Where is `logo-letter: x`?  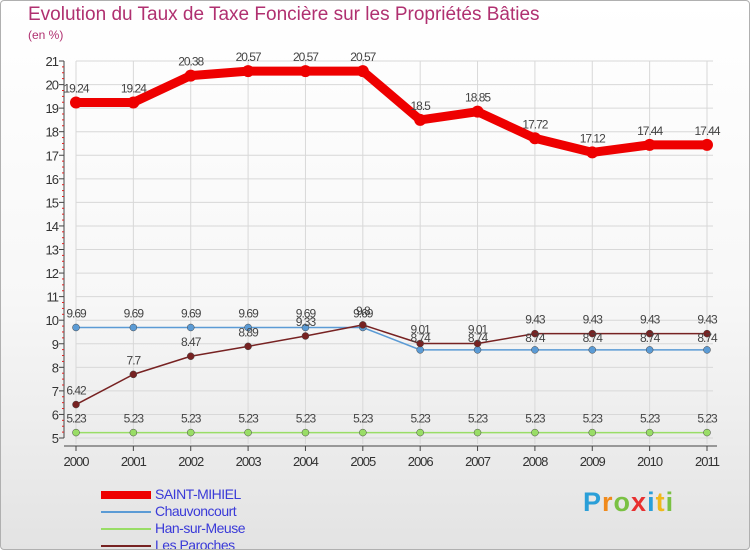 logo-letter: x is located at coordinates (639, 502).